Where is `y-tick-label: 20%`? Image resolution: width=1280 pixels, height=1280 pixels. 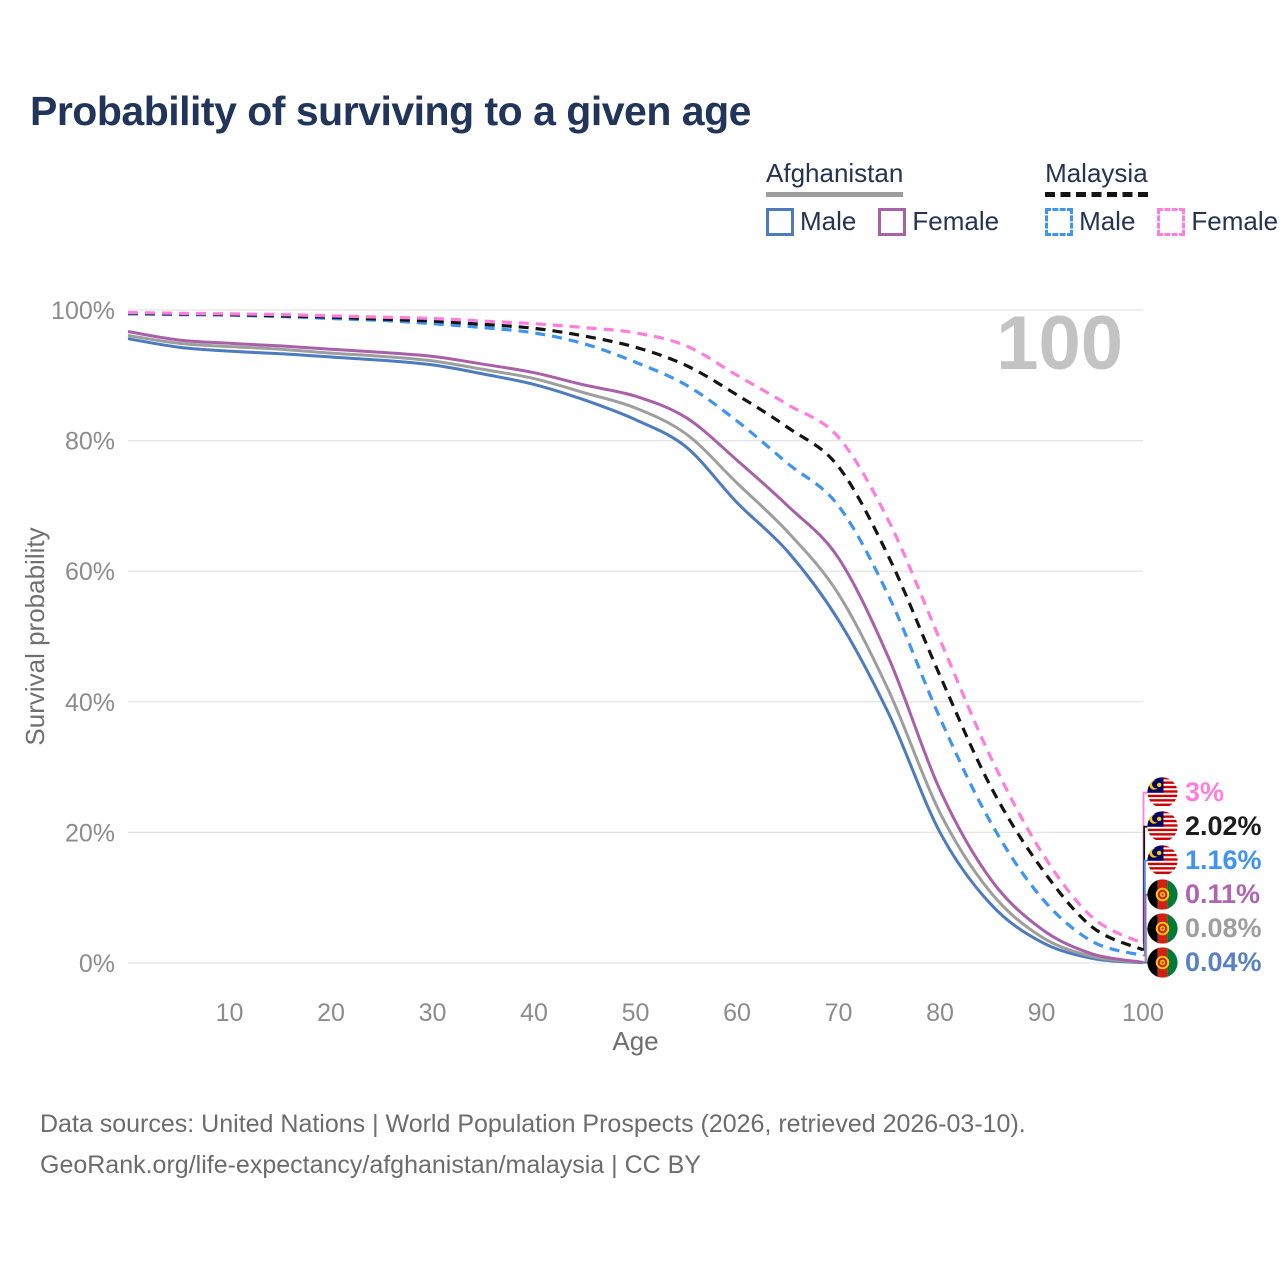 y-tick-label: 20% is located at coordinates (90, 833).